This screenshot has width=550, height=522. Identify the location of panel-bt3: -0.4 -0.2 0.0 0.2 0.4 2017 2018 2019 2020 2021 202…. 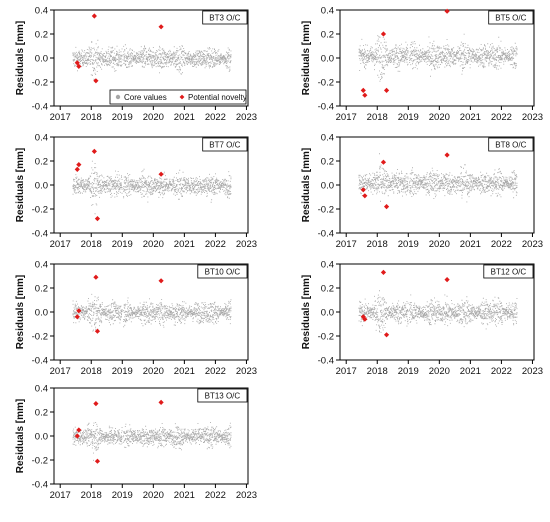
(136, 64).